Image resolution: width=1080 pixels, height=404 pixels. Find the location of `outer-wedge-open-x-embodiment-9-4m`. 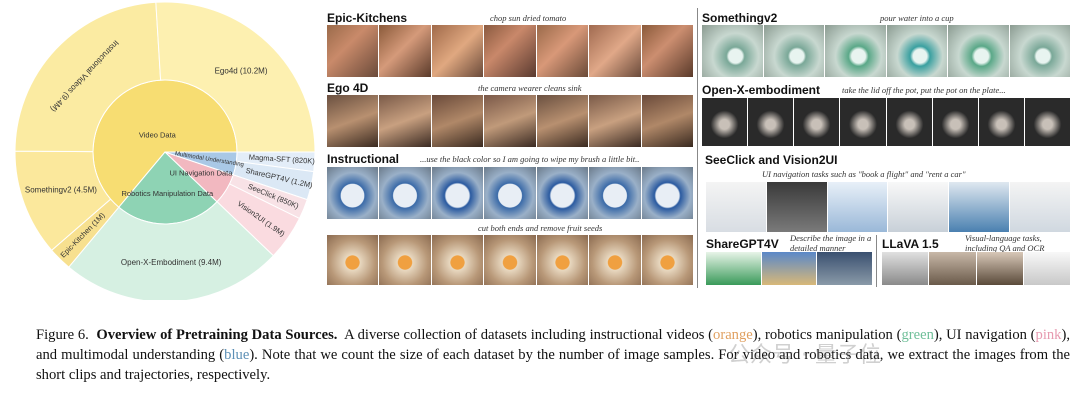

outer-wedge-open-x-embodiment-9-4m is located at coordinates (171, 250).